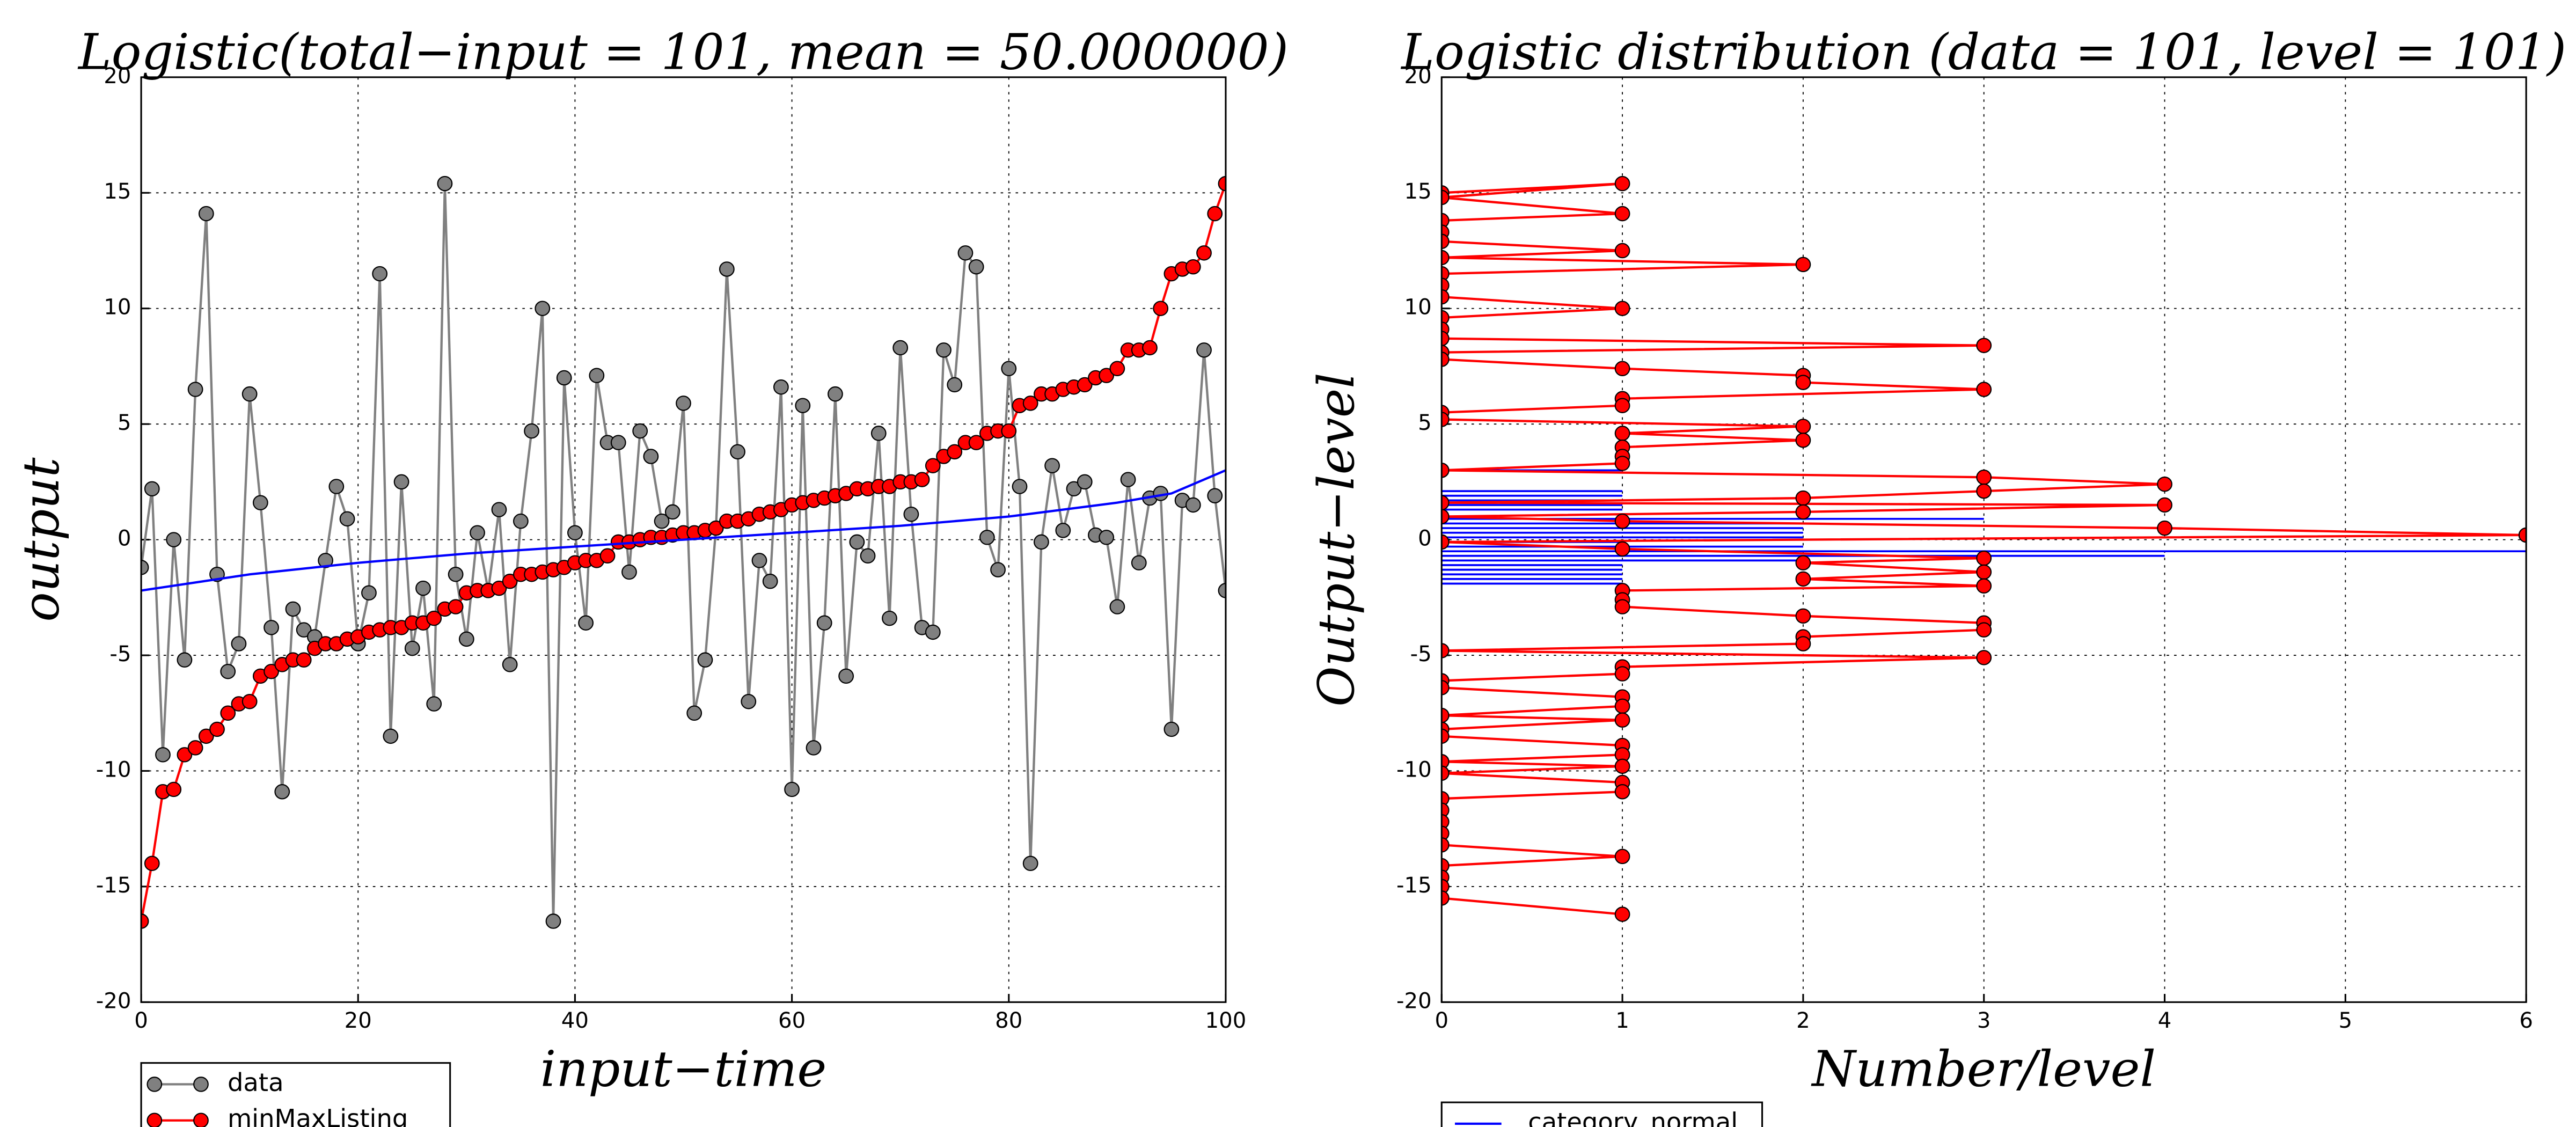 This screenshot has height=1127, width=2576. Describe the element at coordinates (124, 538) in the screenshot. I see `y-tick-label: 0` at that location.